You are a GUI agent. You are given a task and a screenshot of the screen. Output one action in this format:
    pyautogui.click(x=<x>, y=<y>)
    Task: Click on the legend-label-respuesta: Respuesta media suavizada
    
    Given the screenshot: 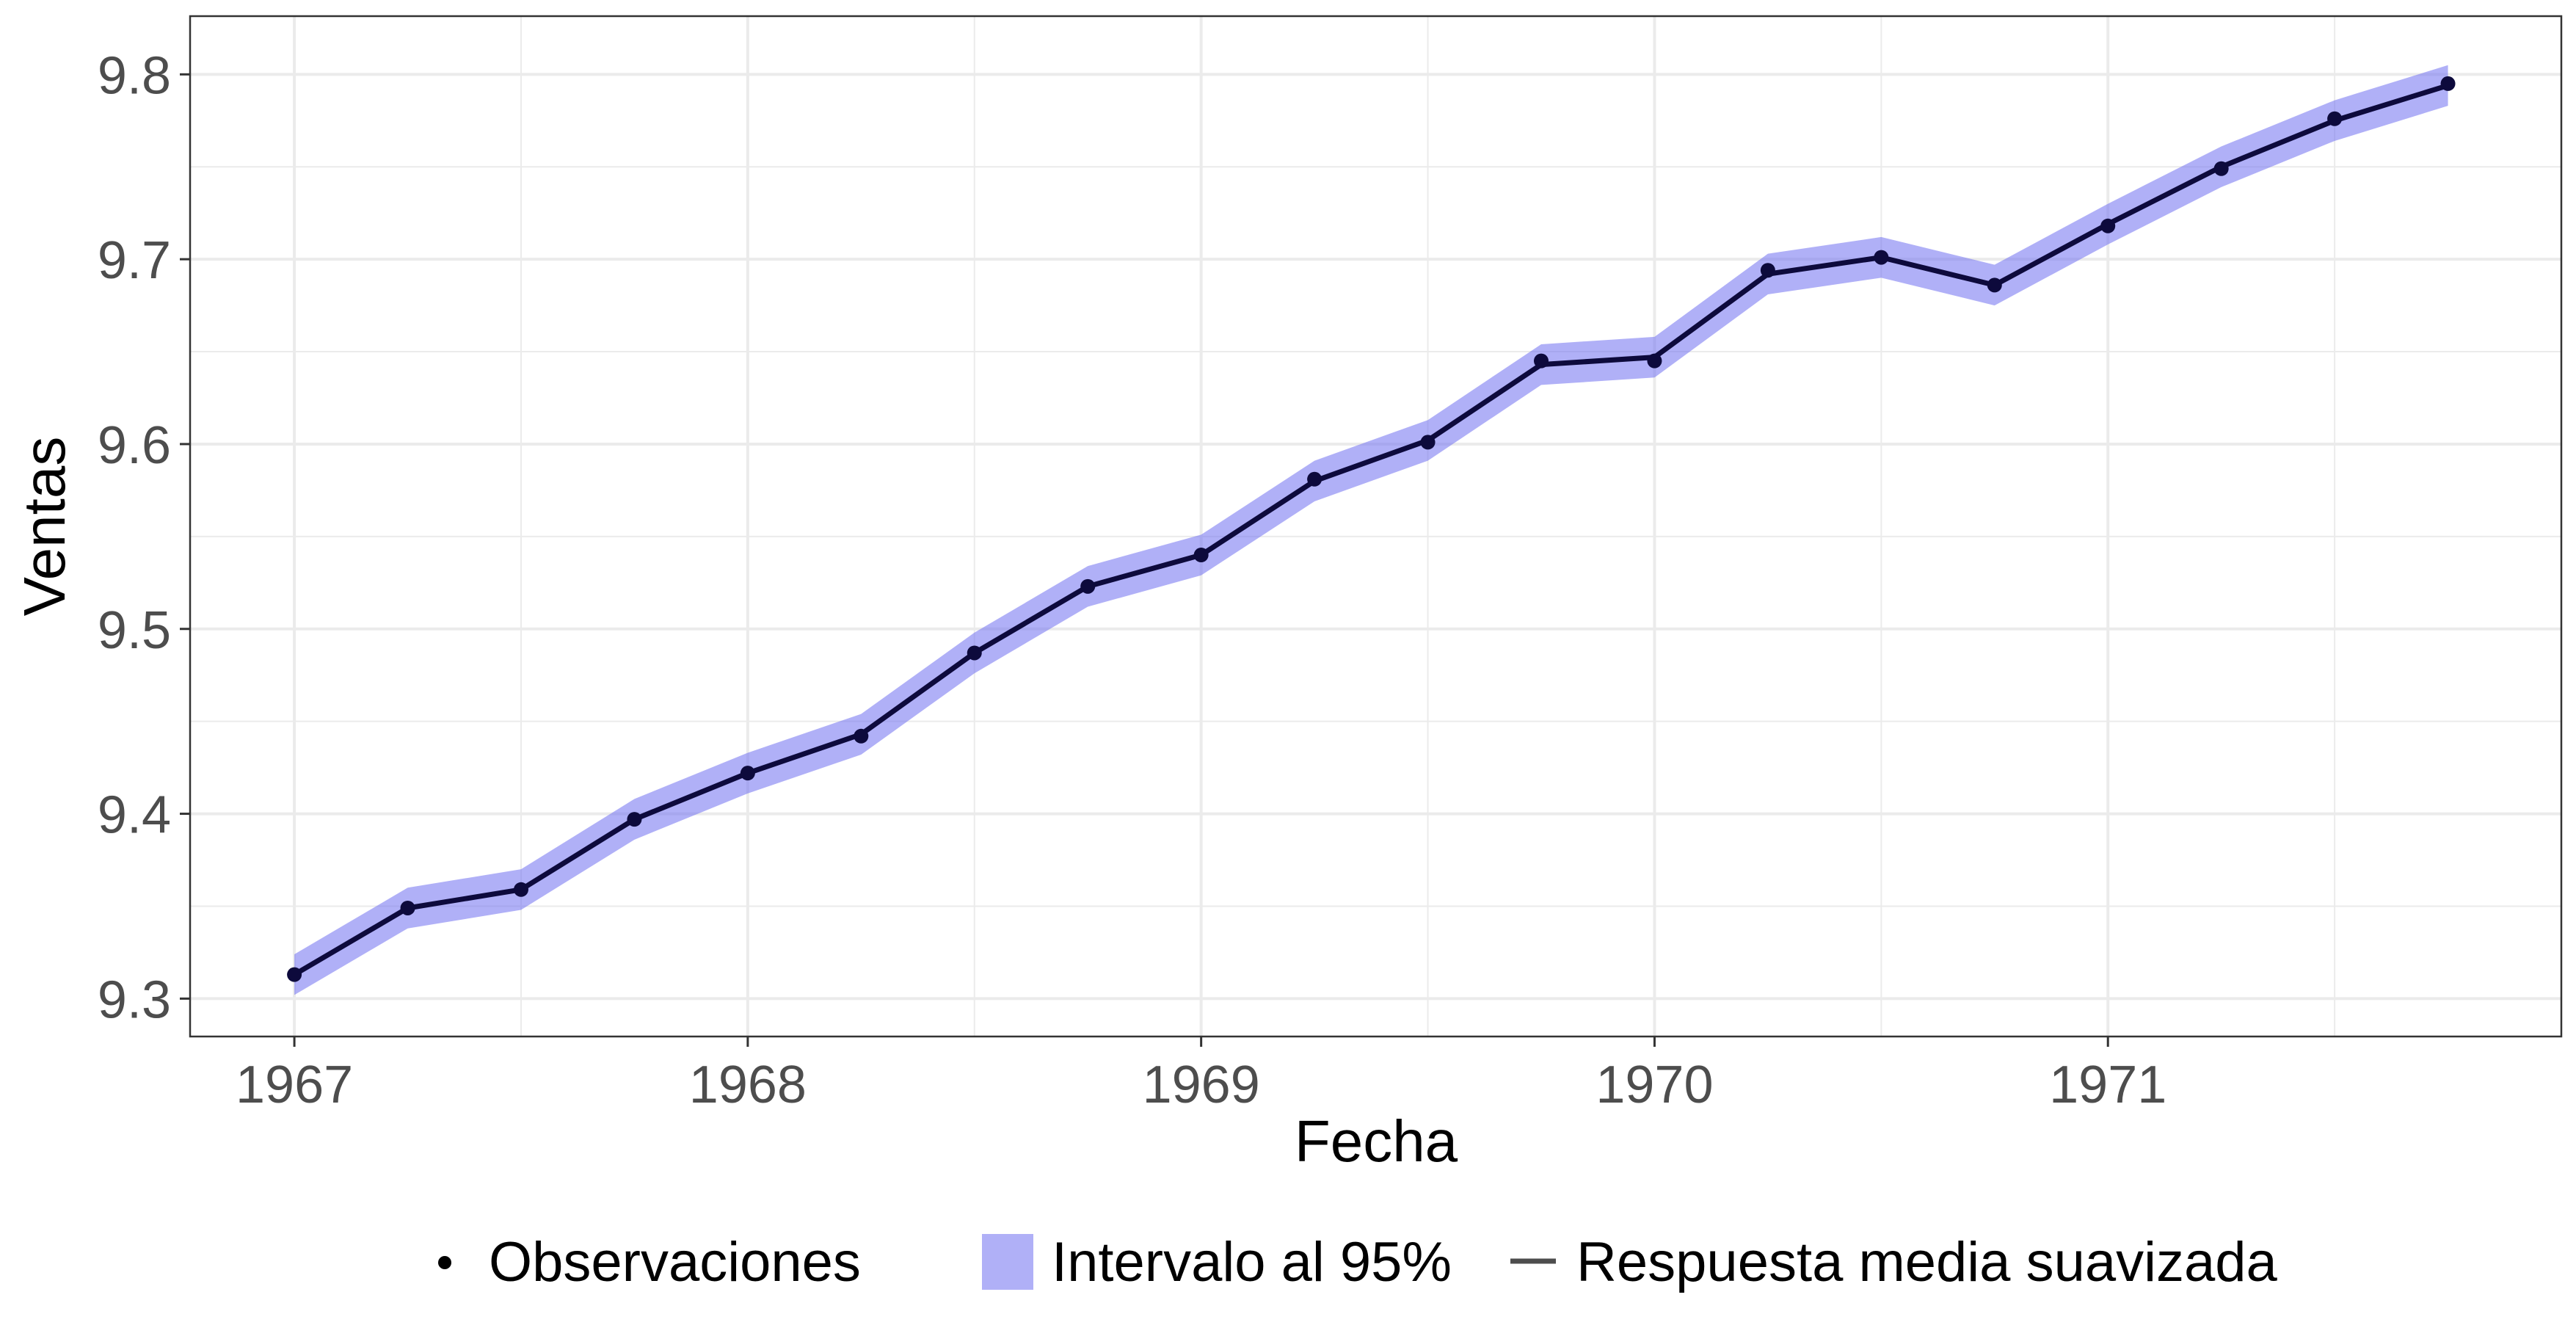 What is the action you would take?
    pyautogui.click(x=1927, y=1262)
    